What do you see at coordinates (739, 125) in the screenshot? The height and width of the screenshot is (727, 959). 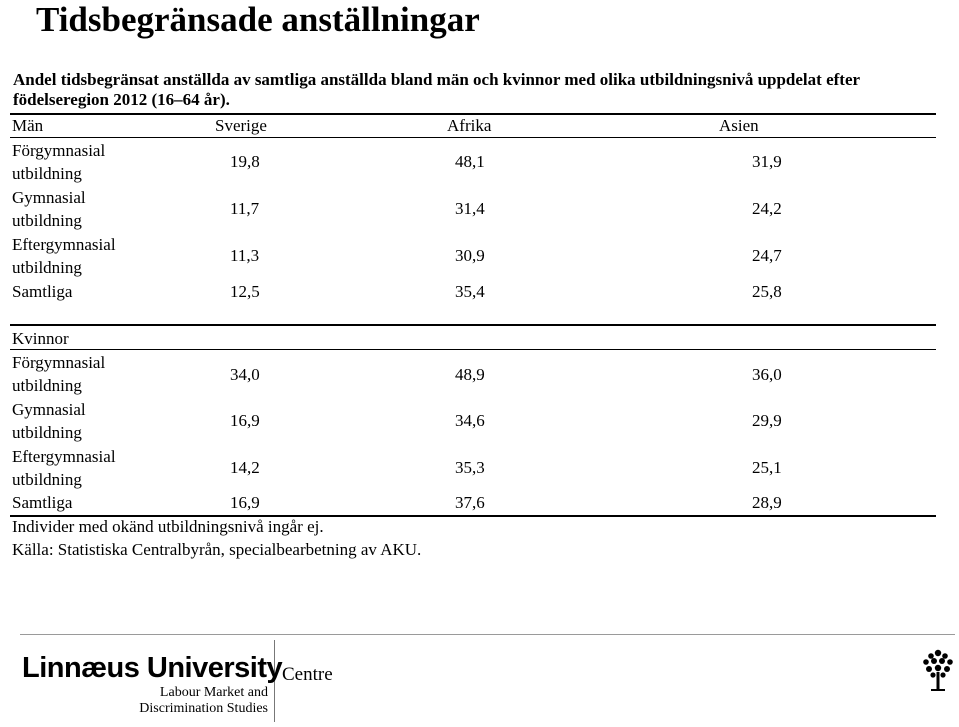 I see `column-header-asien: Asien` at bounding box center [739, 125].